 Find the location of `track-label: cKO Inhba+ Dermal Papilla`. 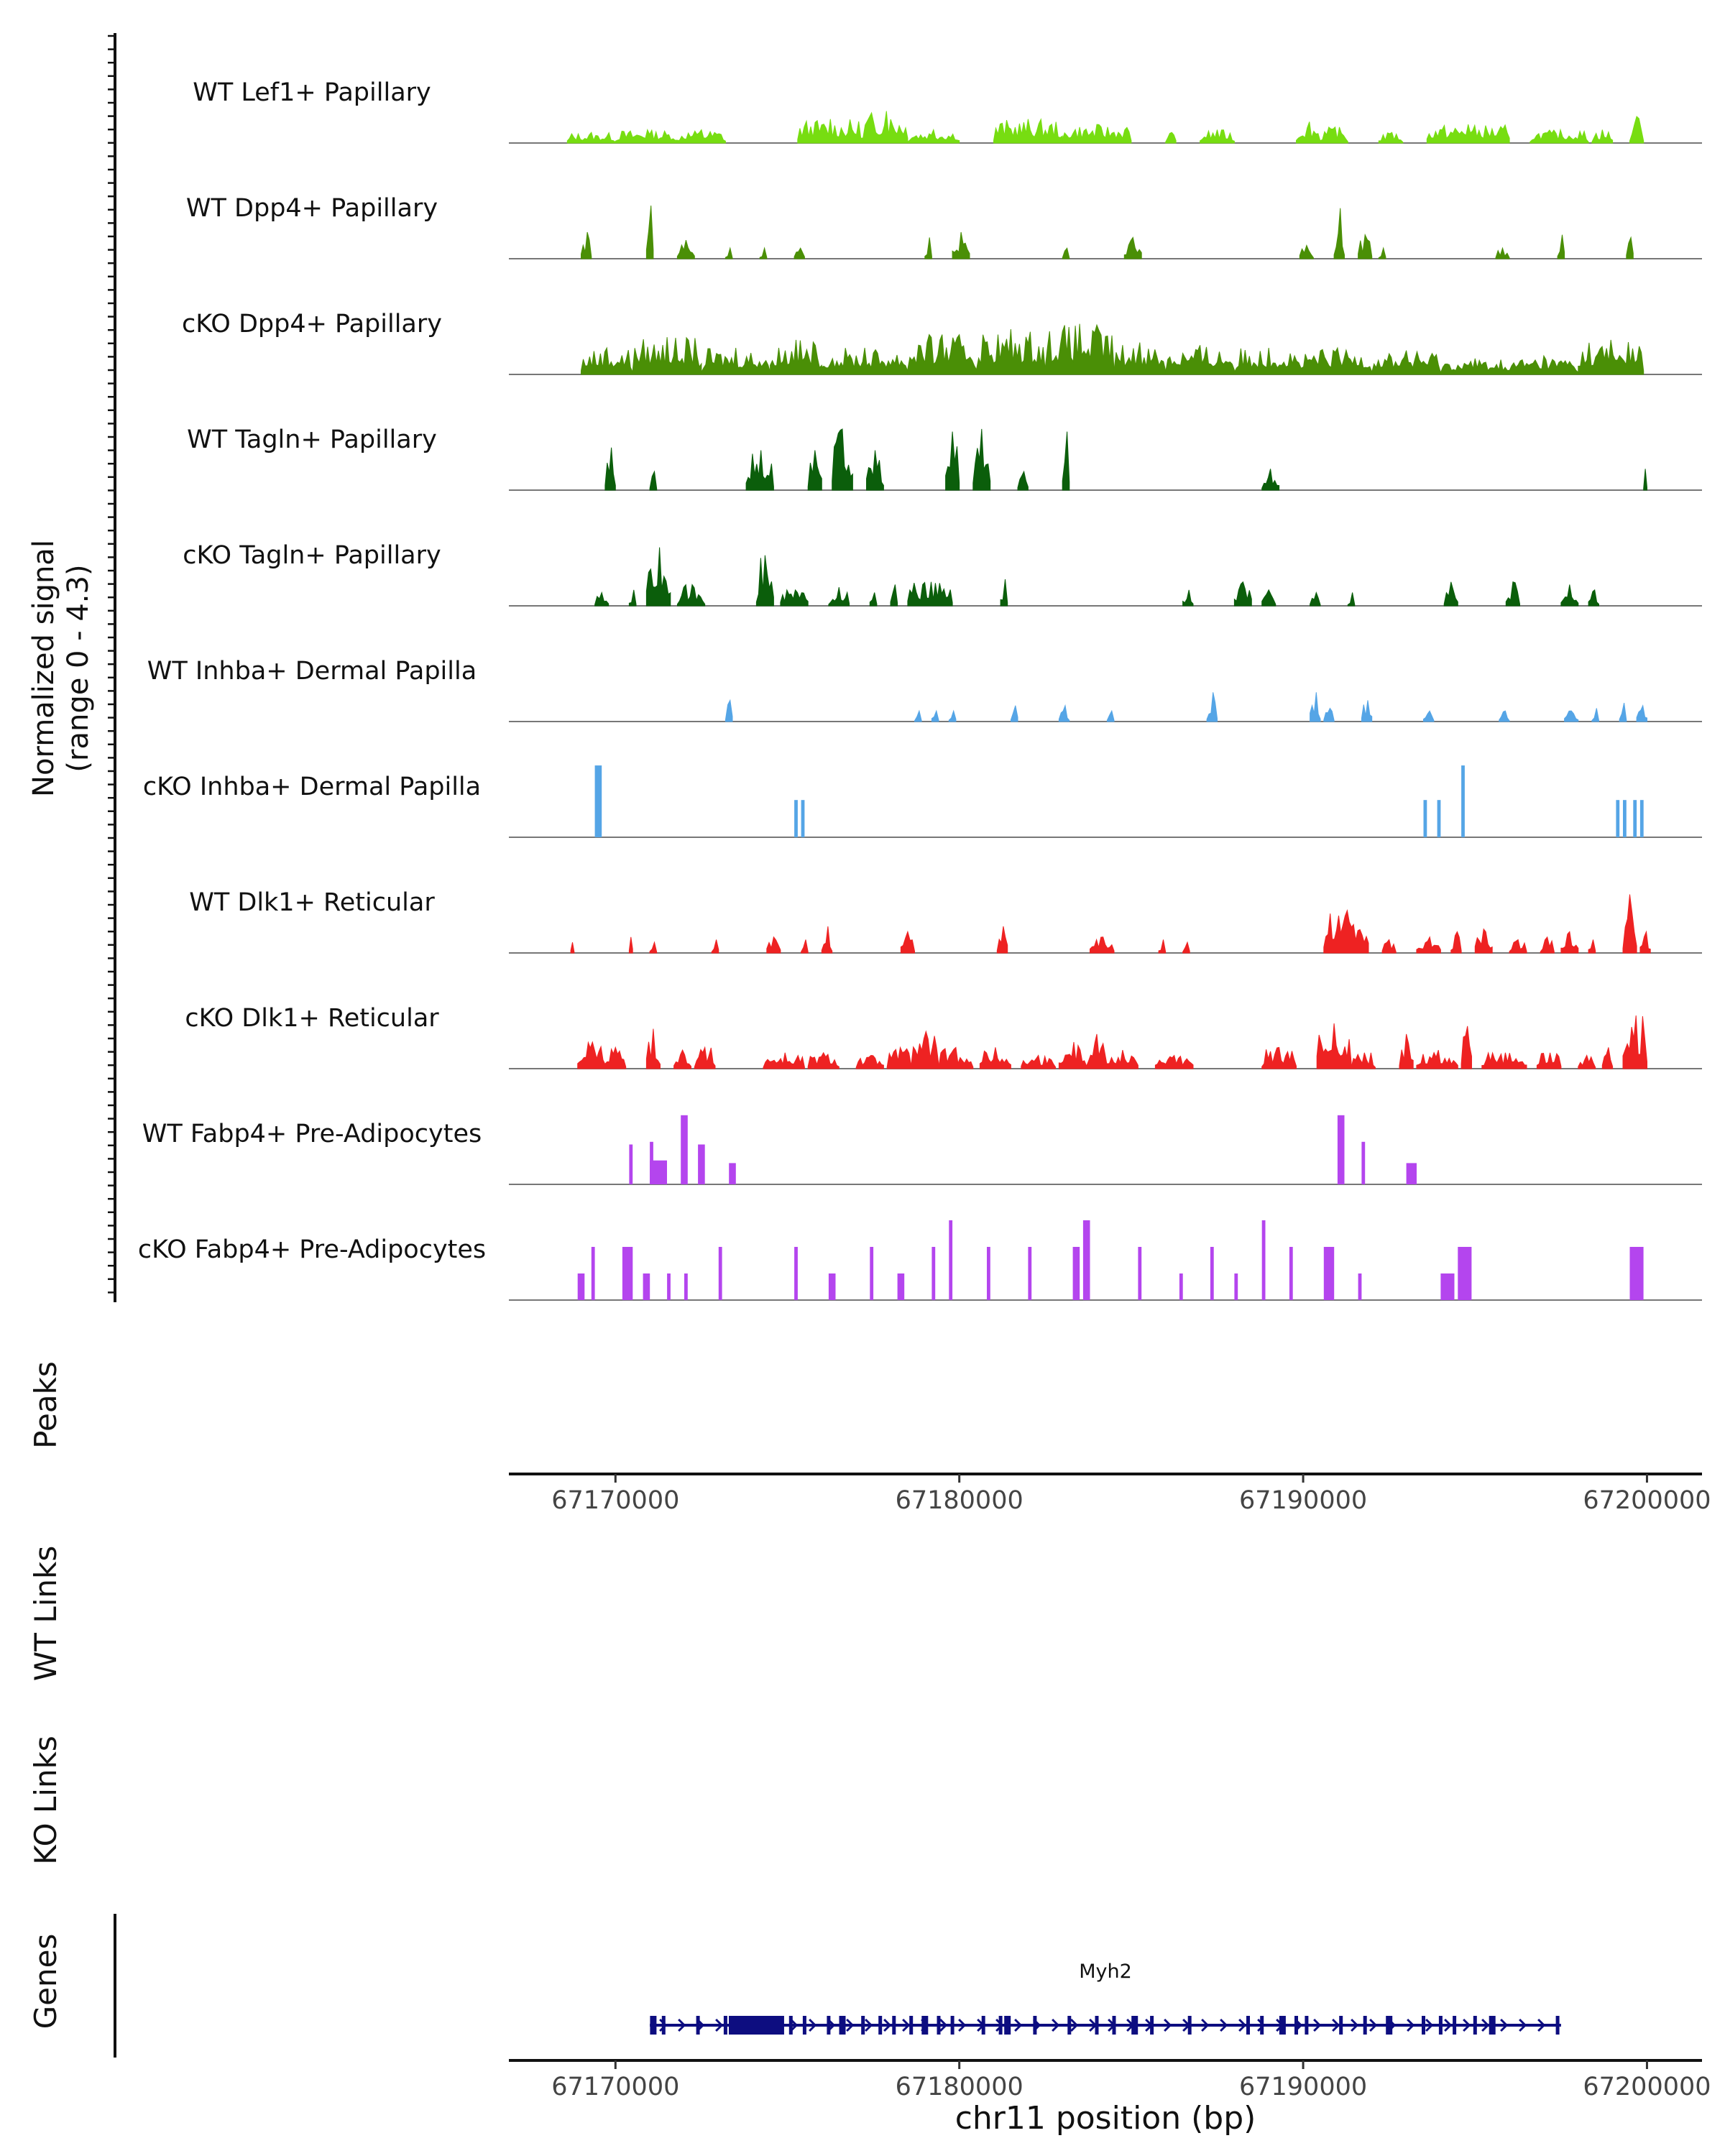

track-label: cKO Inhba+ Dermal Papilla is located at coordinates (312, 787).